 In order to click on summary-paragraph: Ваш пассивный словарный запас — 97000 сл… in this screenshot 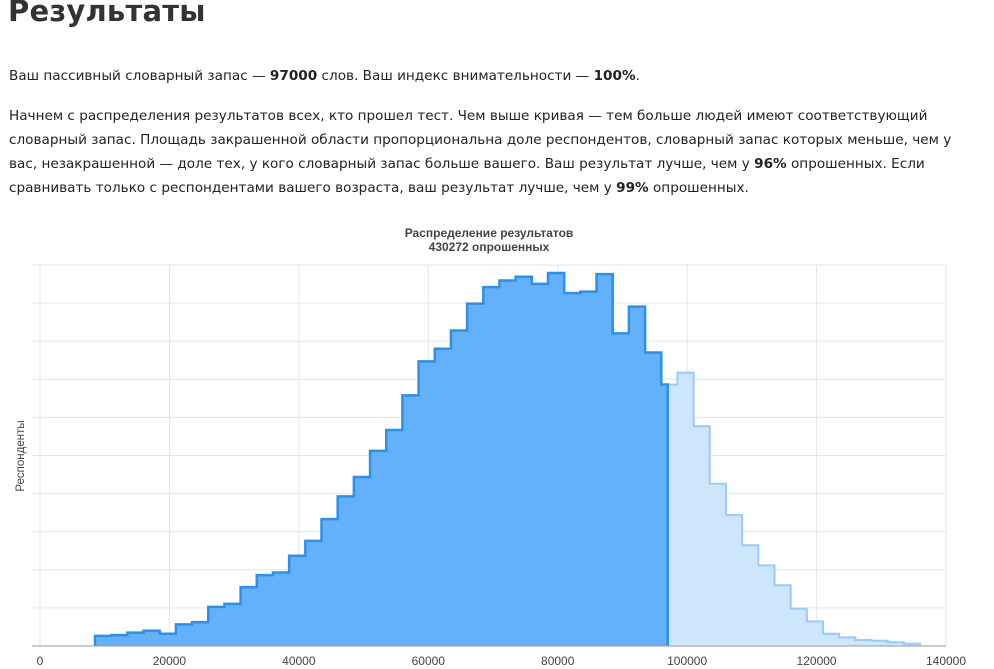, I will do `click(489, 76)`.